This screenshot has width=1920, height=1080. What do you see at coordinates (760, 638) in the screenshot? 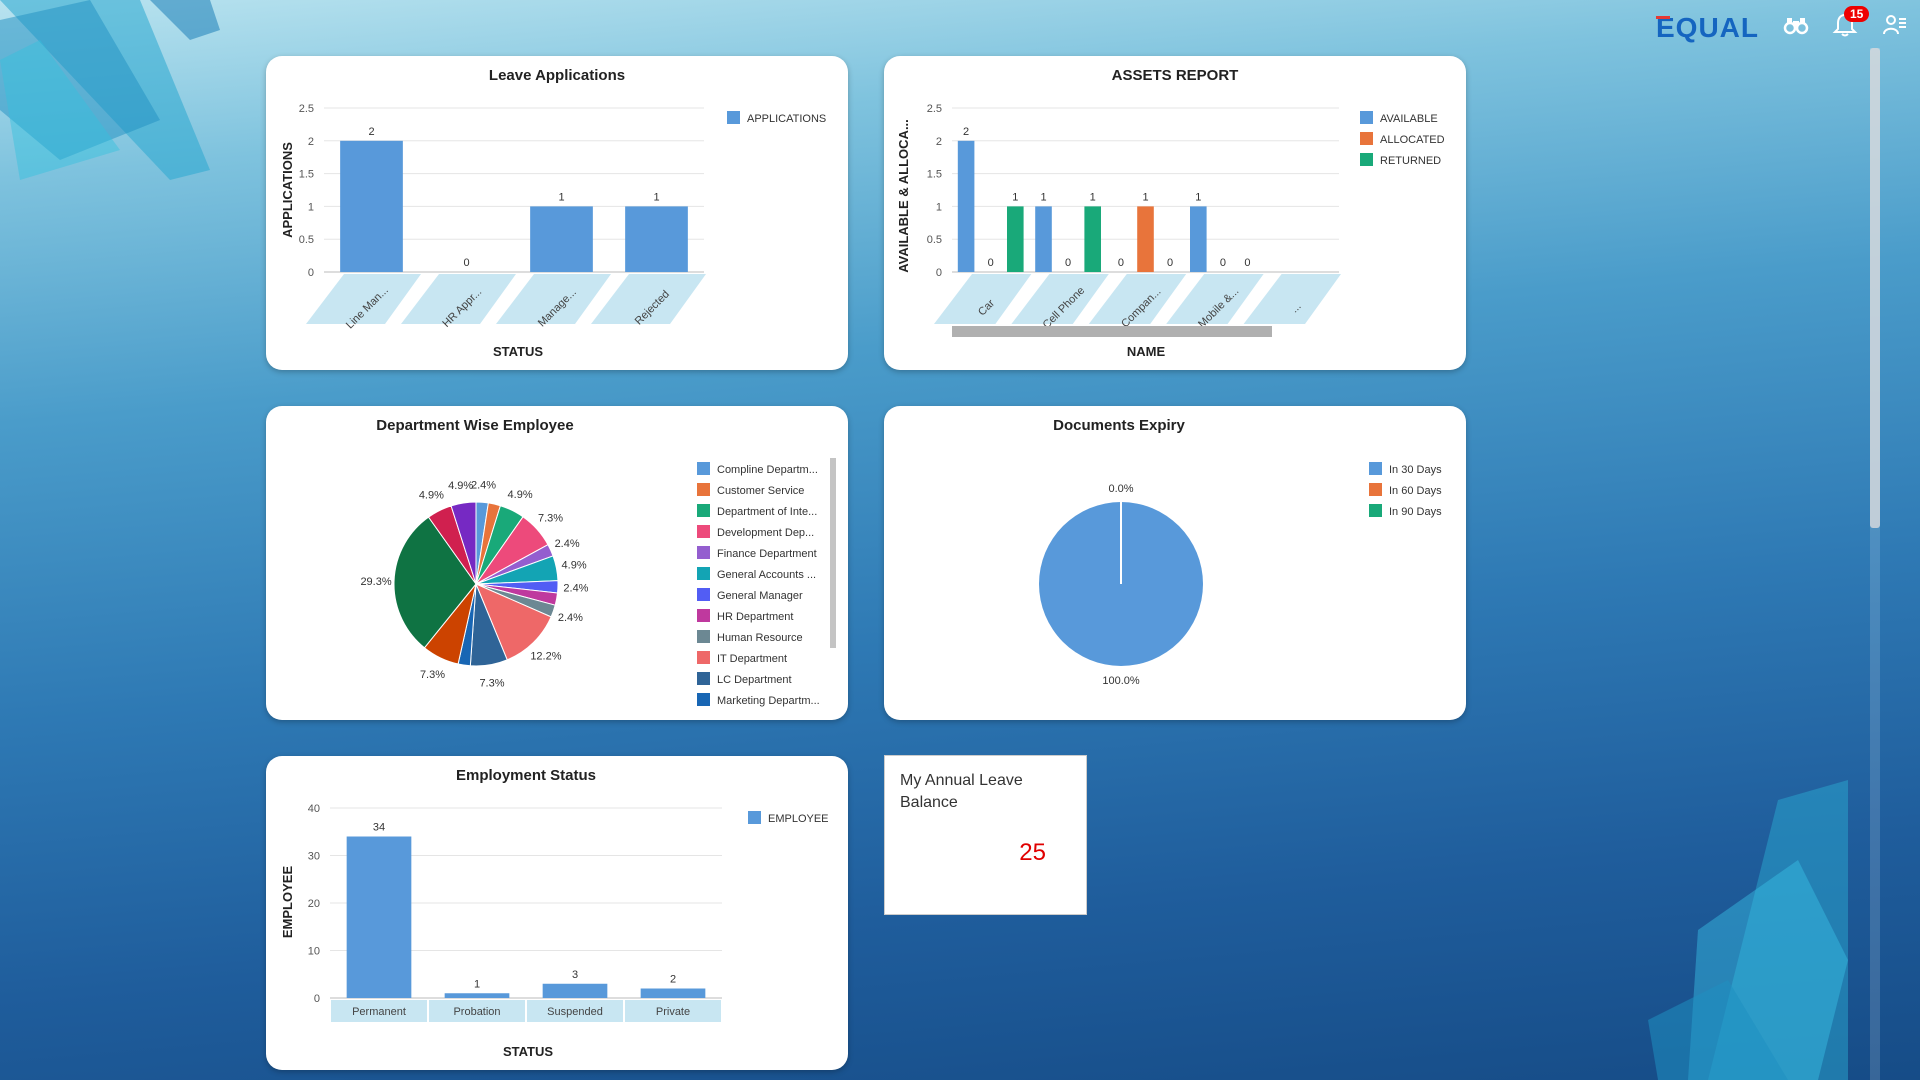
I see `legend-label: Human Resource` at bounding box center [760, 638].